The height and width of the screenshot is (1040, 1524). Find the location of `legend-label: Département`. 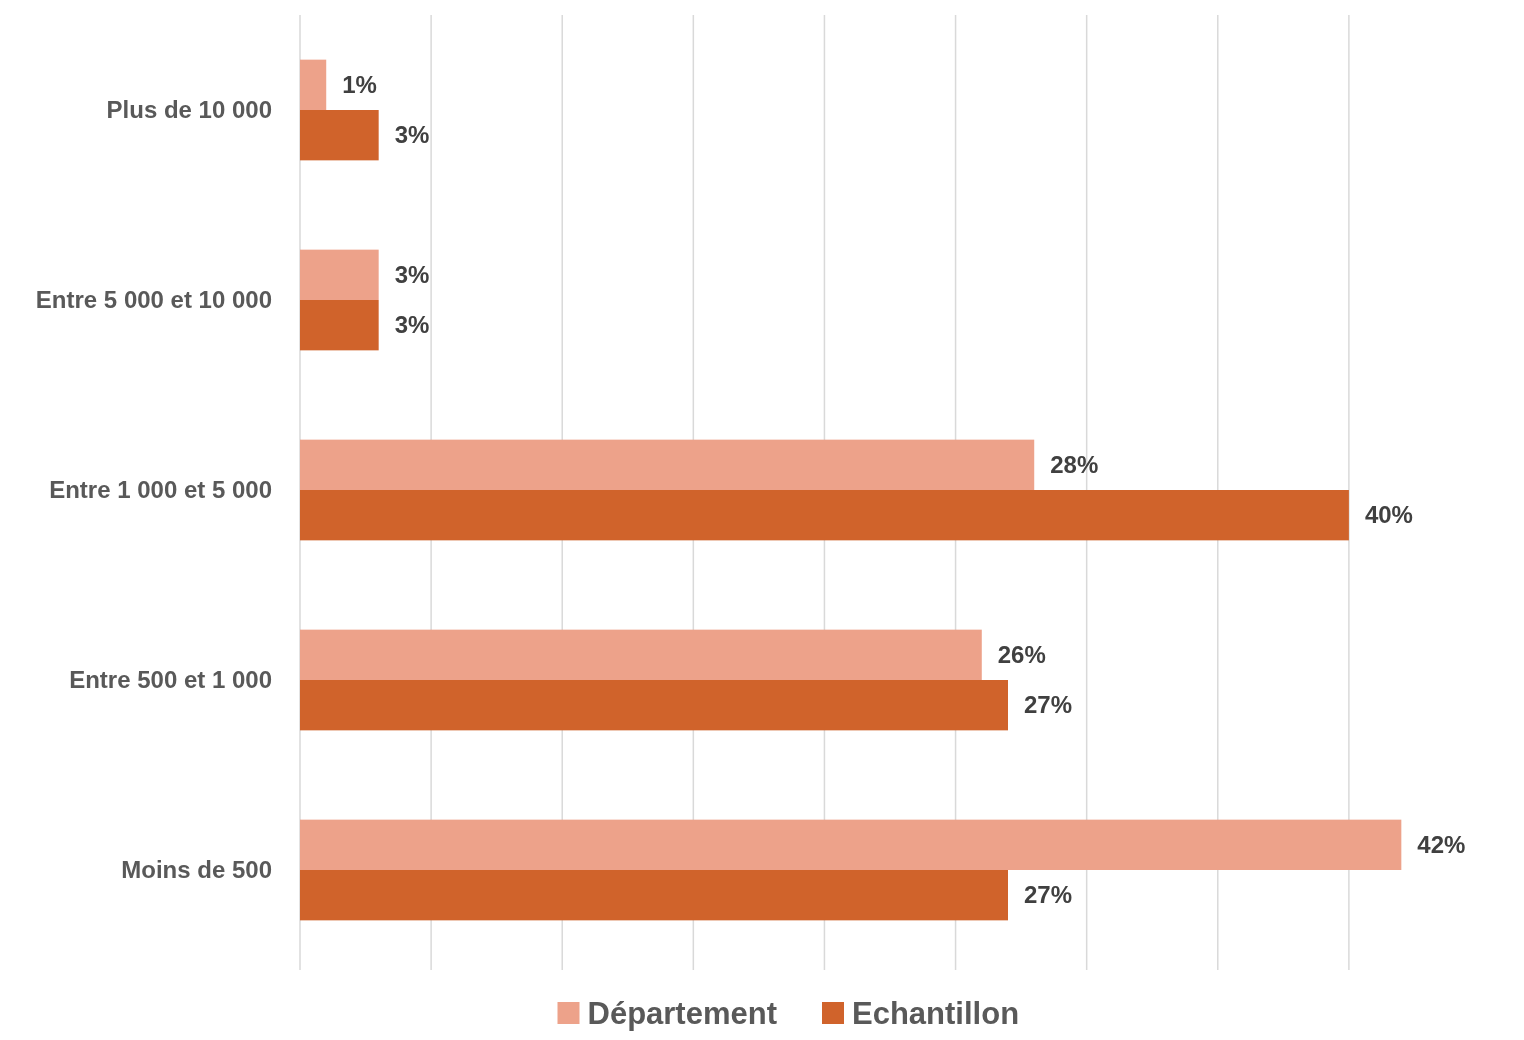

legend-label: Département is located at coordinates (682, 1013).